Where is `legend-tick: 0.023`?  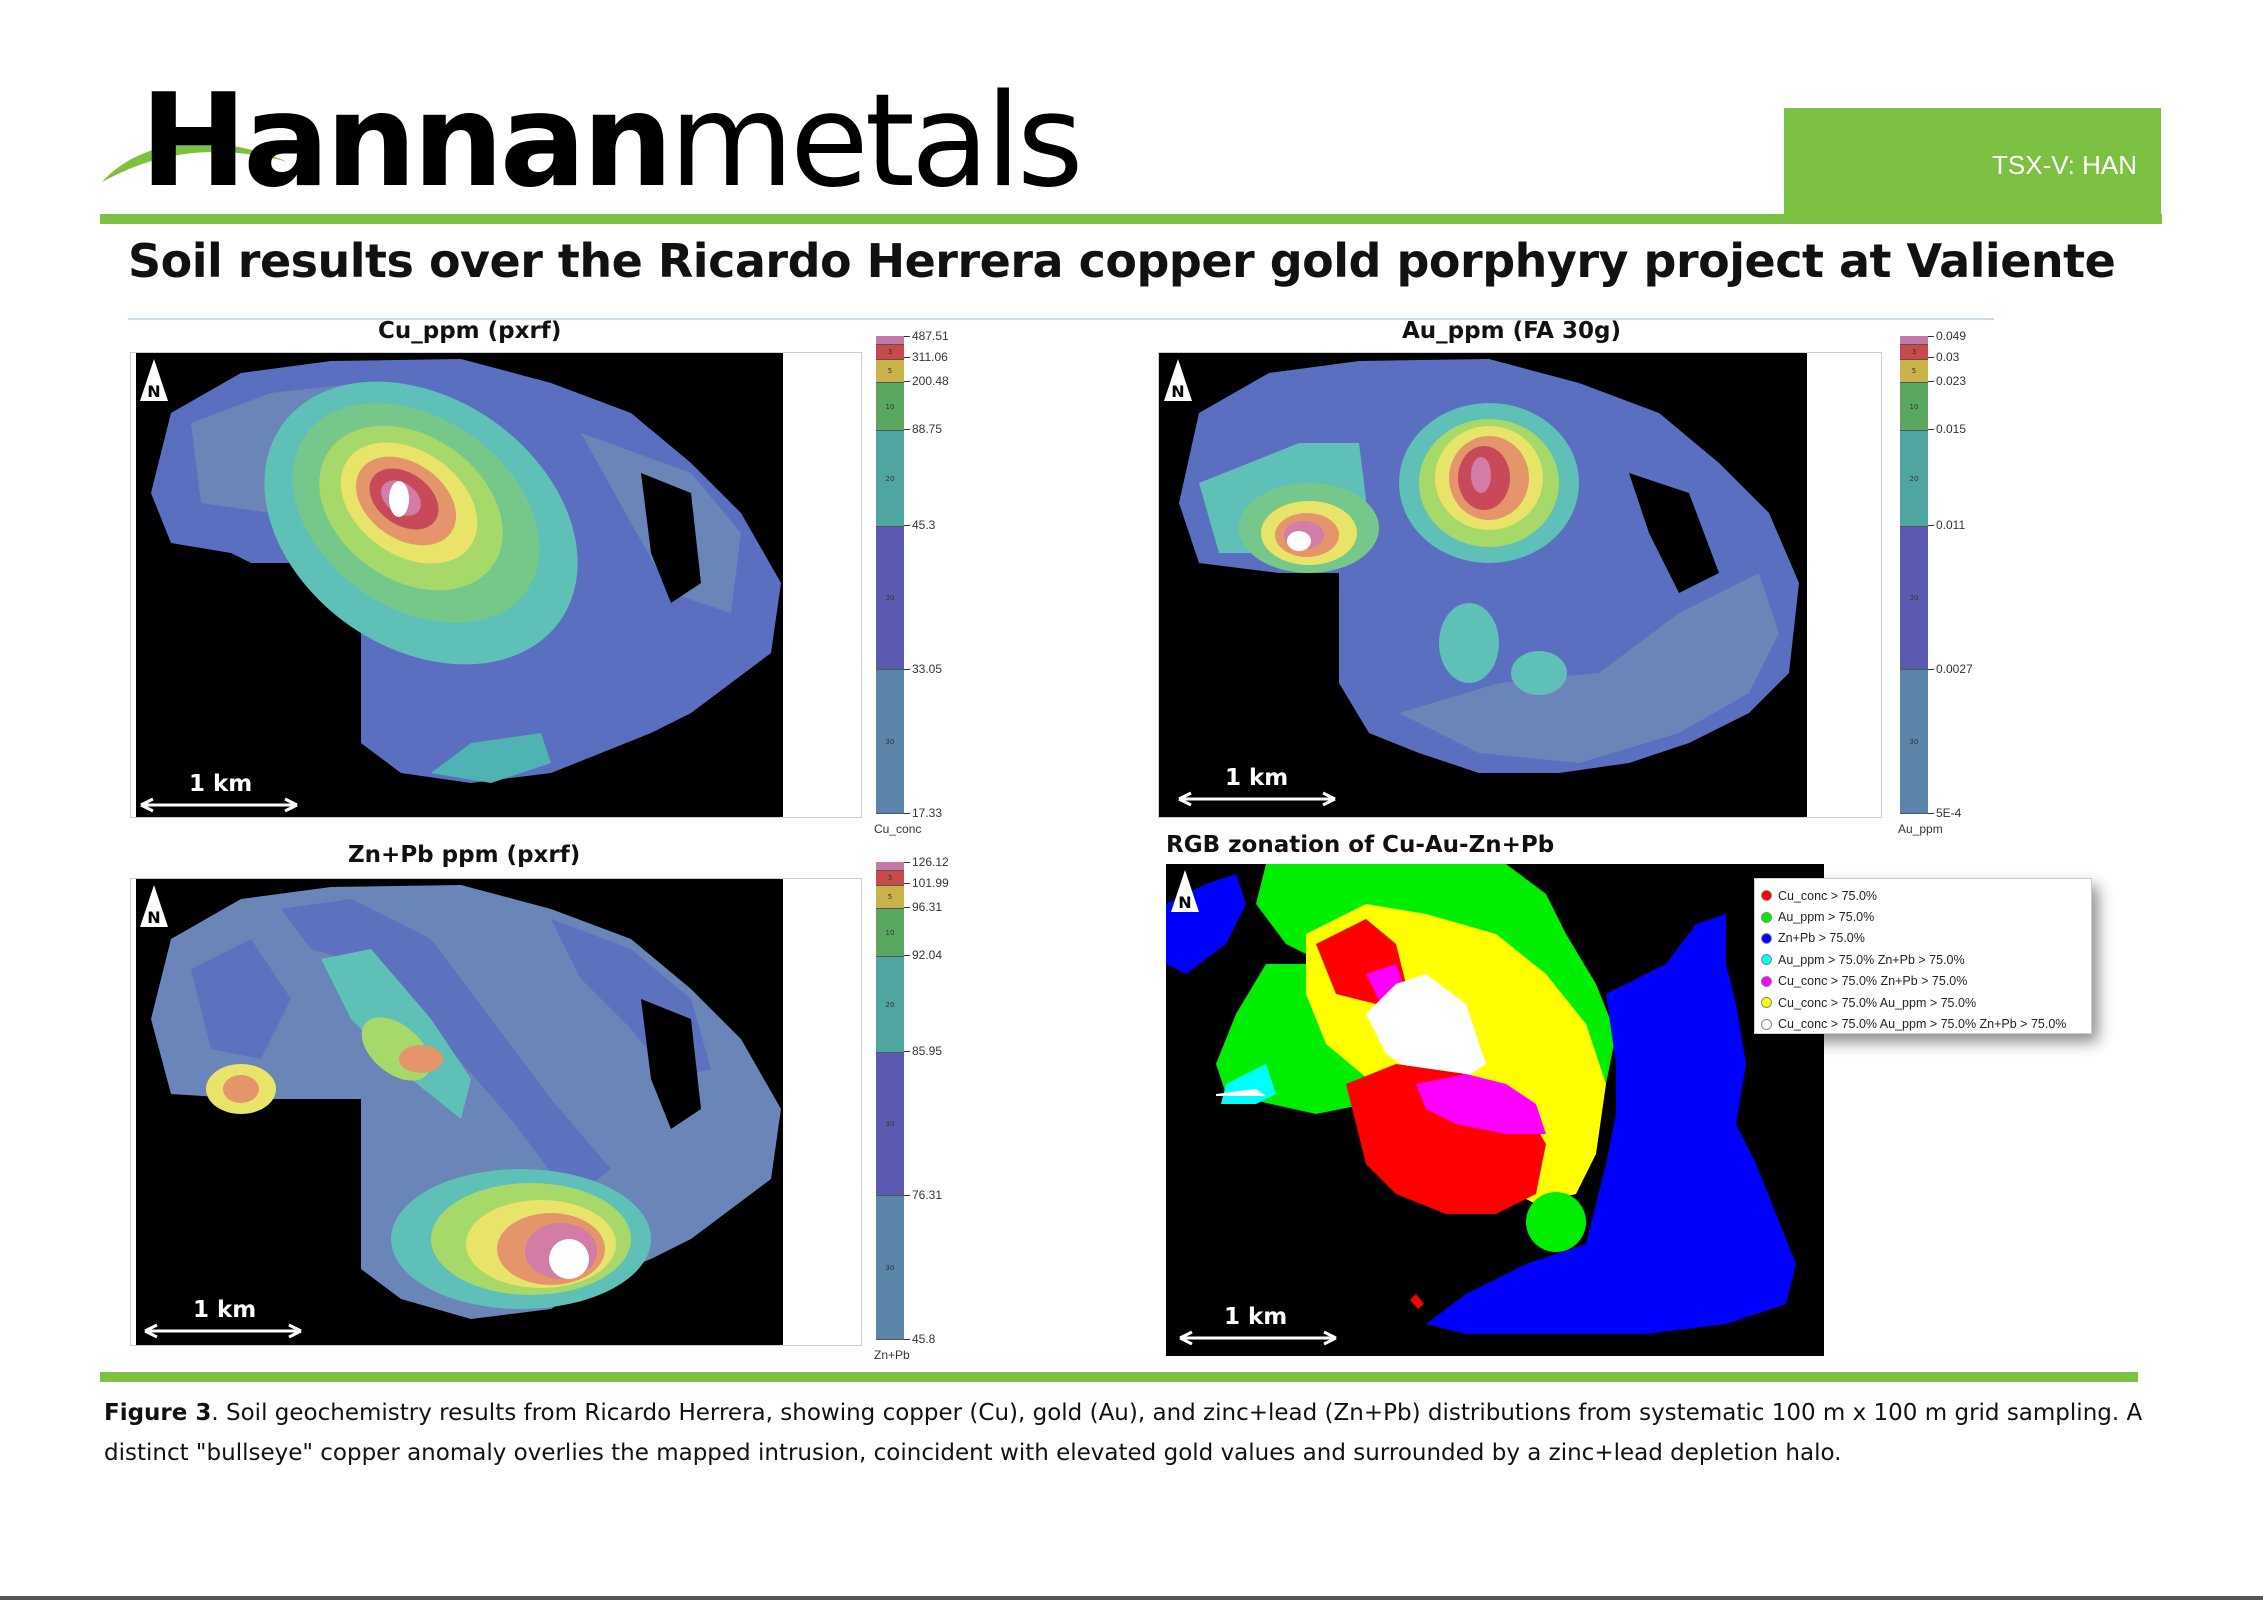
legend-tick: 0.023 is located at coordinates (1947, 381).